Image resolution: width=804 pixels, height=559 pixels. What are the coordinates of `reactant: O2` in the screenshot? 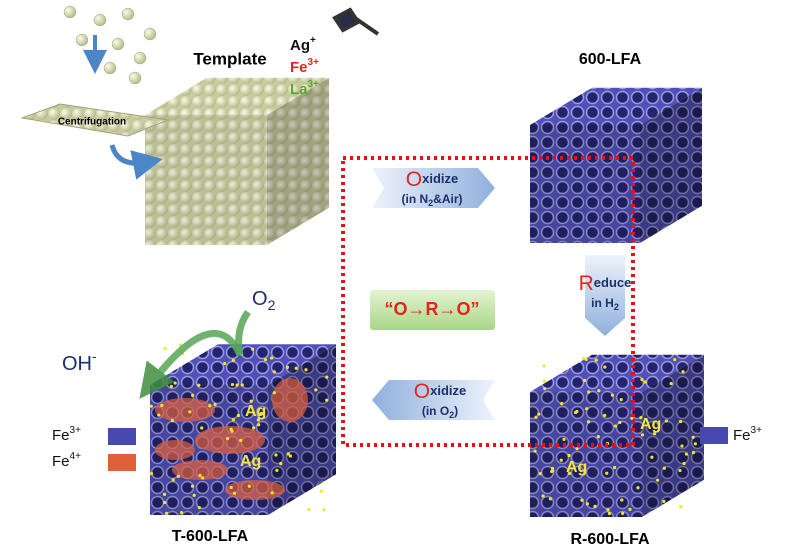 It's located at (264, 300).